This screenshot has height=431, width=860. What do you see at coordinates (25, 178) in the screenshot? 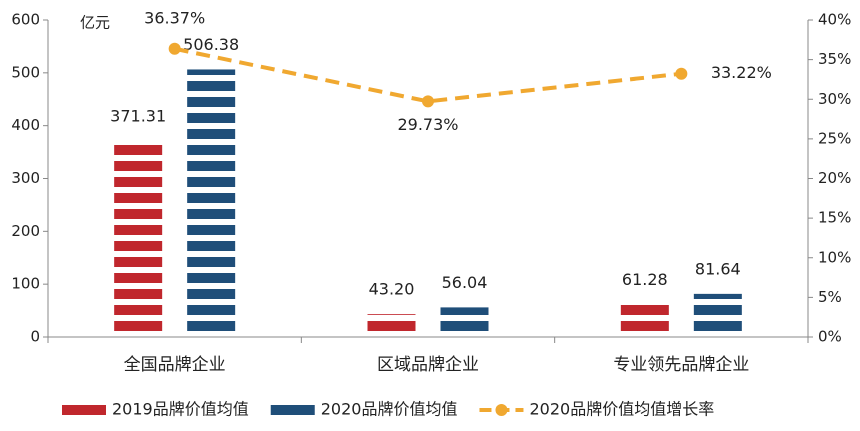
I see `y-tick-label: 300` at bounding box center [25, 178].